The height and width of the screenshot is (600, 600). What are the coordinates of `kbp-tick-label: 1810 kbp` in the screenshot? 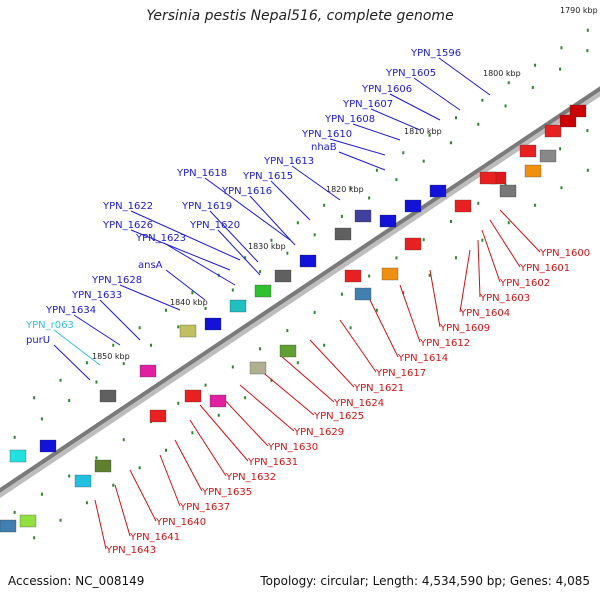 It's located at (423, 131).